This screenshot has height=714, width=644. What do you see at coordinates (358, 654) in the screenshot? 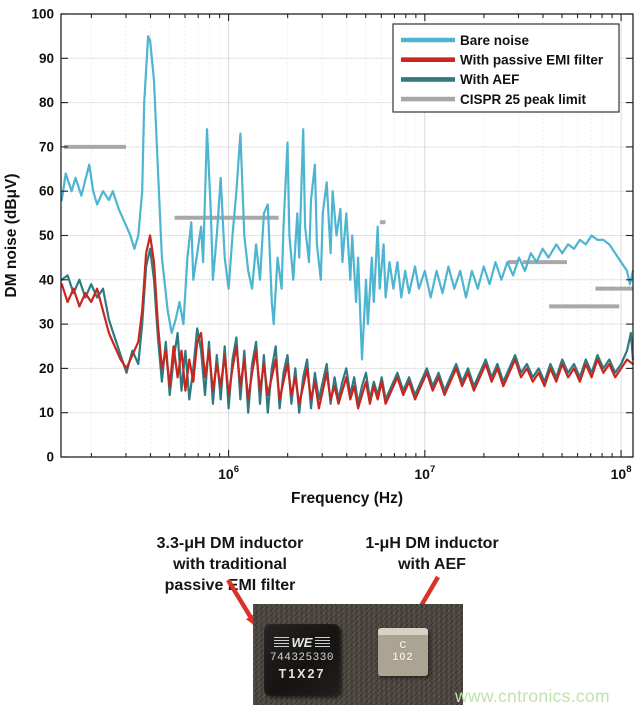
I see `inductor-photo: WE 744325330 T1X27 C 102` at bounding box center [358, 654].